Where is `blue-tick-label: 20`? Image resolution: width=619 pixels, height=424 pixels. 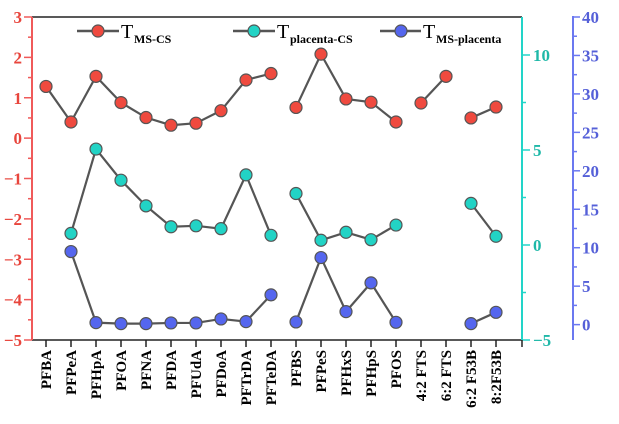 blue-tick-label: 20 is located at coordinates (590, 171).